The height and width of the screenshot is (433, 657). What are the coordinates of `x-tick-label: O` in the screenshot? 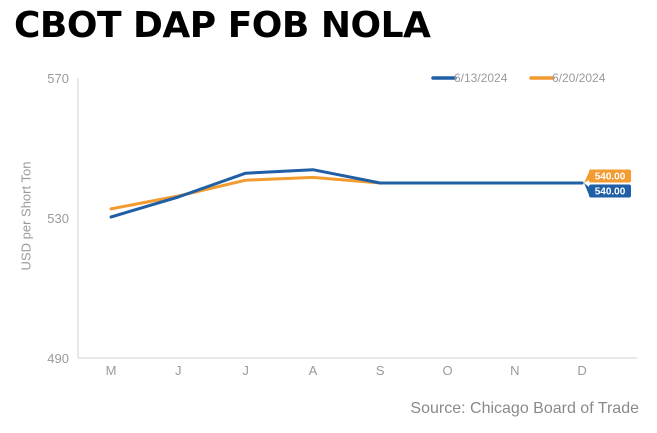 It's located at (447, 370).